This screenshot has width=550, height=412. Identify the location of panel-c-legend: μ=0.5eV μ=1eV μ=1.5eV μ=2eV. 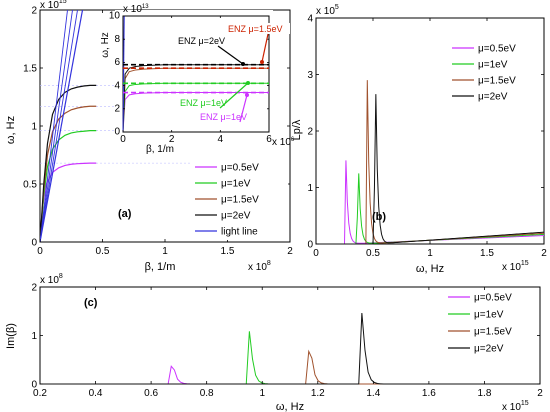
(480, 324).